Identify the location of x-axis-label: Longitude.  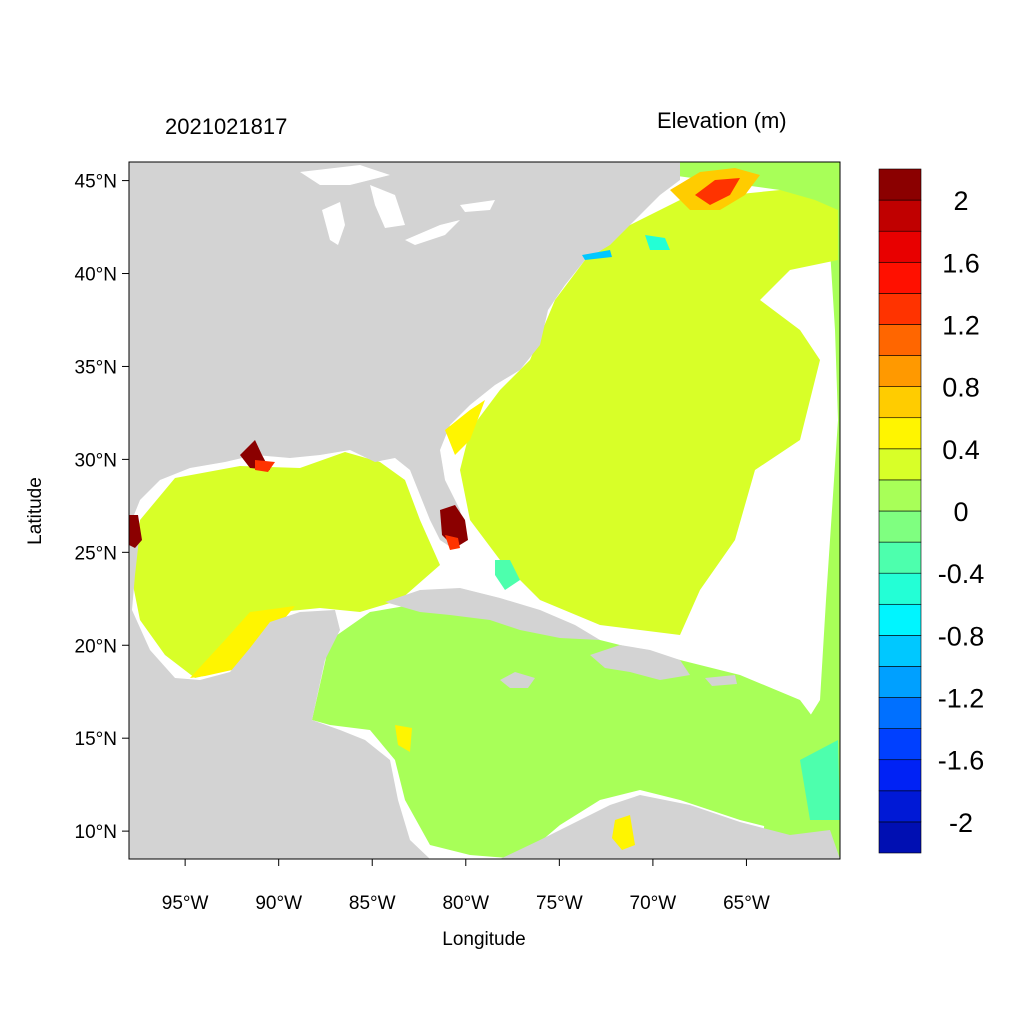
(483, 939).